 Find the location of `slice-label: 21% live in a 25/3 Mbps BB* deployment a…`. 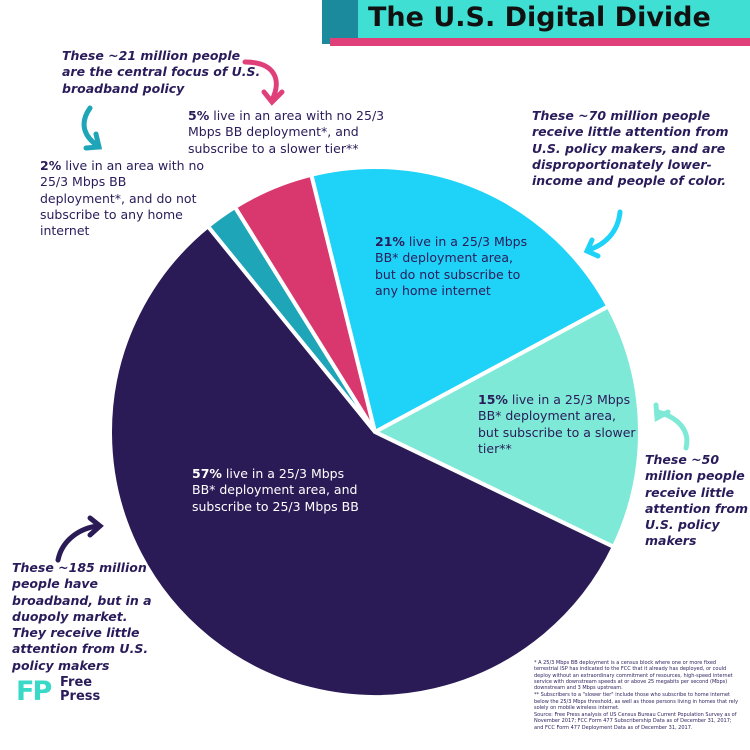

slice-label: 21% live in a 25/3 Mbps BB* deployment a… is located at coordinates (455, 266).